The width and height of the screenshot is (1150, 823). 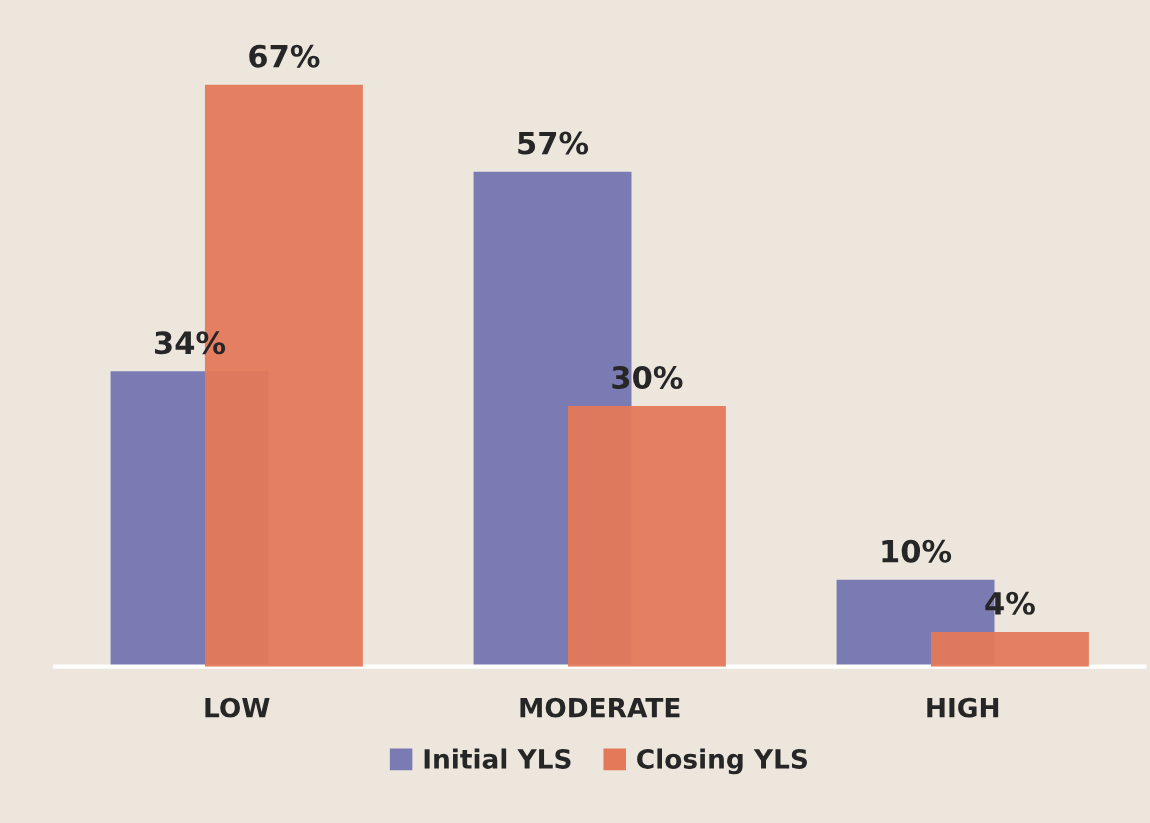 I want to click on data-label: 10%, so click(x=917, y=551).